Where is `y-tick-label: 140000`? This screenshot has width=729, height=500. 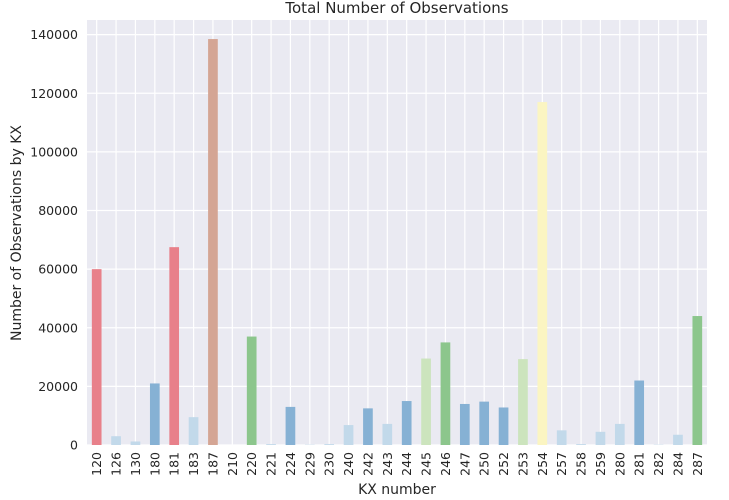
y-tick-label: 140000 is located at coordinates (54, 34).